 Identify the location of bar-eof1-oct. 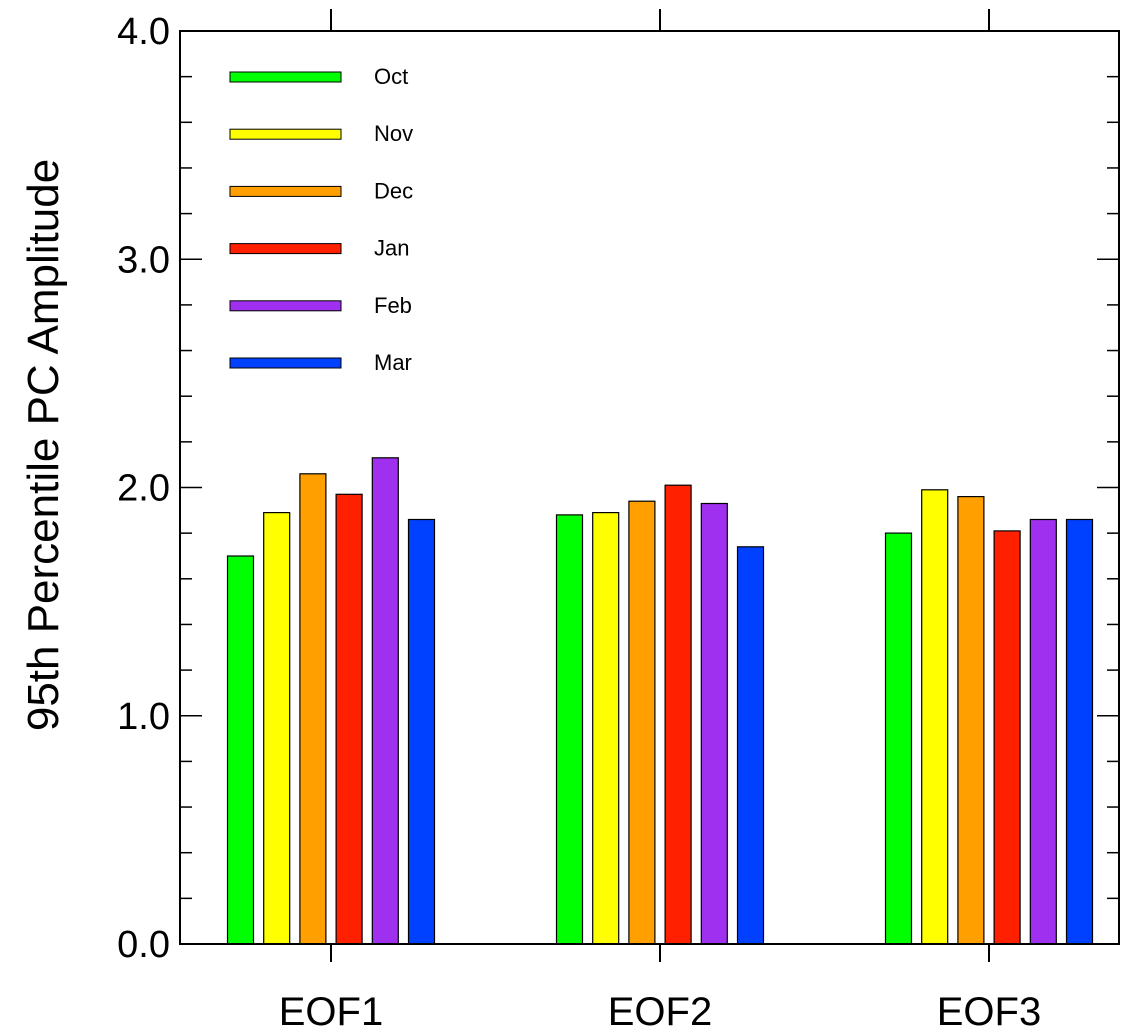
(240, 750).